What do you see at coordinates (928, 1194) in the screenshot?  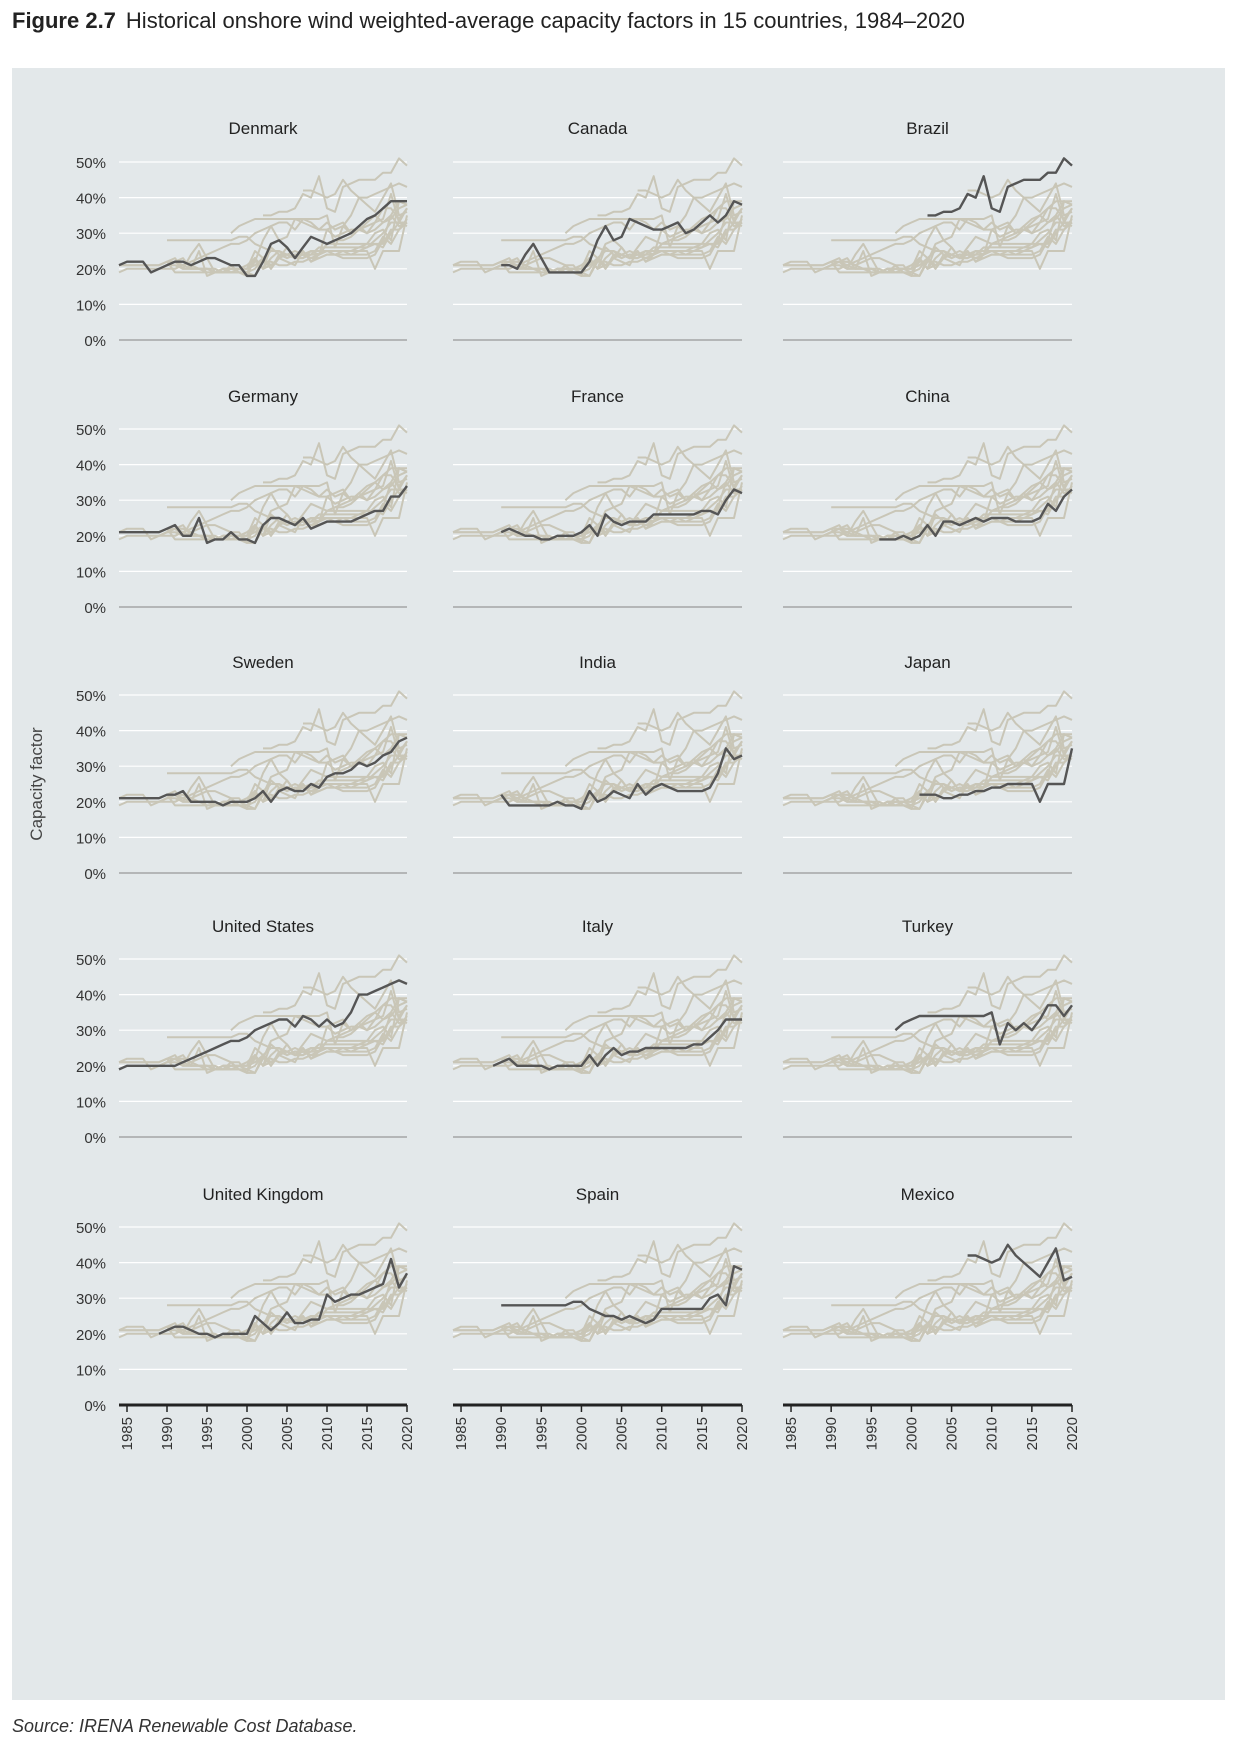 I see `panel-title: Mexico` at bounding box center [928, 1194].